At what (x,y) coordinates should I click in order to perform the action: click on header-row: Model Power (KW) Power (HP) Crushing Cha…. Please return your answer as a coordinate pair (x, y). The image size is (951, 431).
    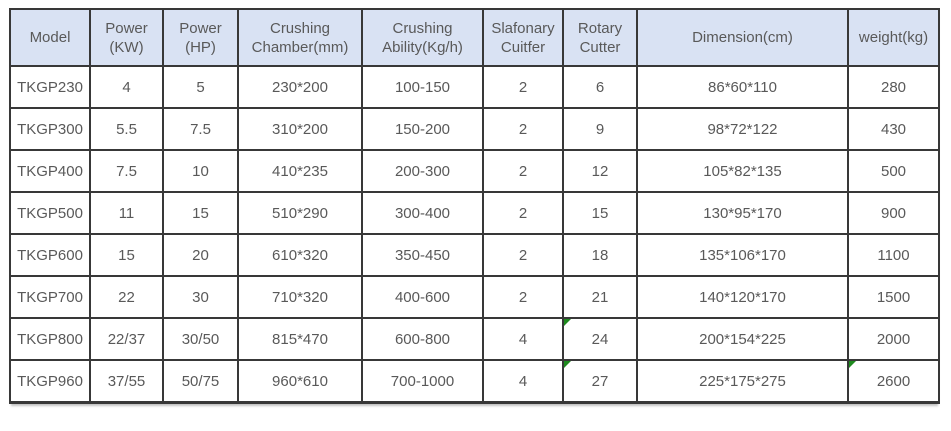
    Looking at the image, I should click on (474, 37).